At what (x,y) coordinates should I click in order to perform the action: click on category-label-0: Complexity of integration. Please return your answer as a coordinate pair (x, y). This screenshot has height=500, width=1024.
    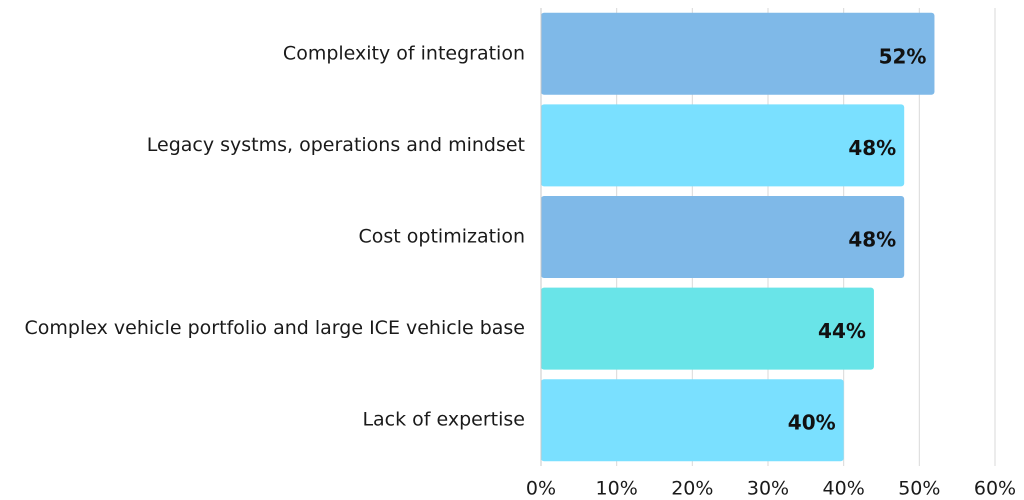
    Looking at the image, I should click on (404, 53).